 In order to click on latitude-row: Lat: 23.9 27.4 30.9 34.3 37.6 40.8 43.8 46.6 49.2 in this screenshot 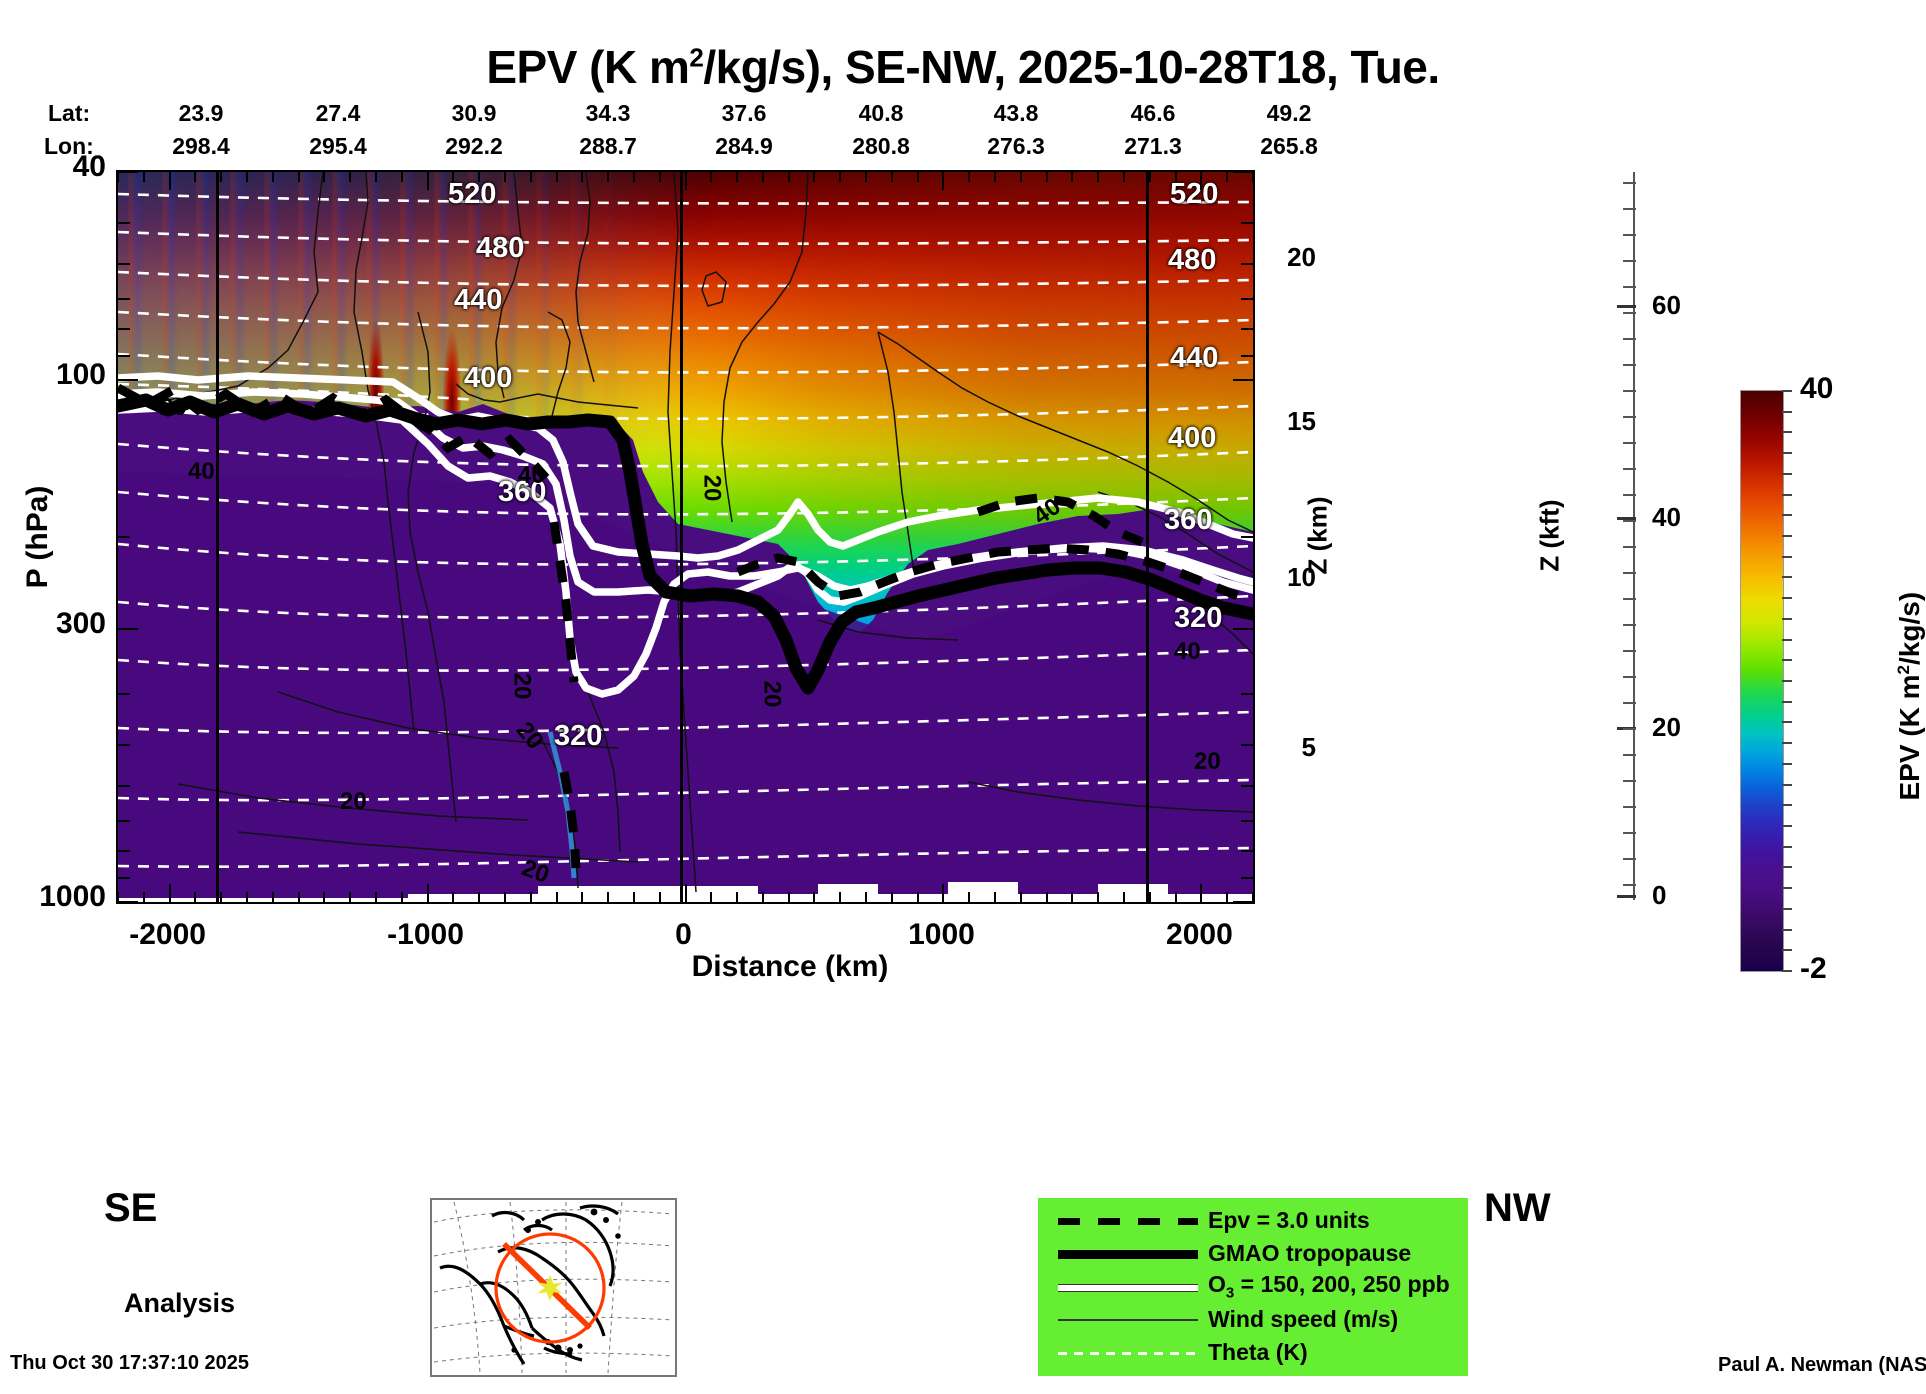, I will do `click(963, 115)`.